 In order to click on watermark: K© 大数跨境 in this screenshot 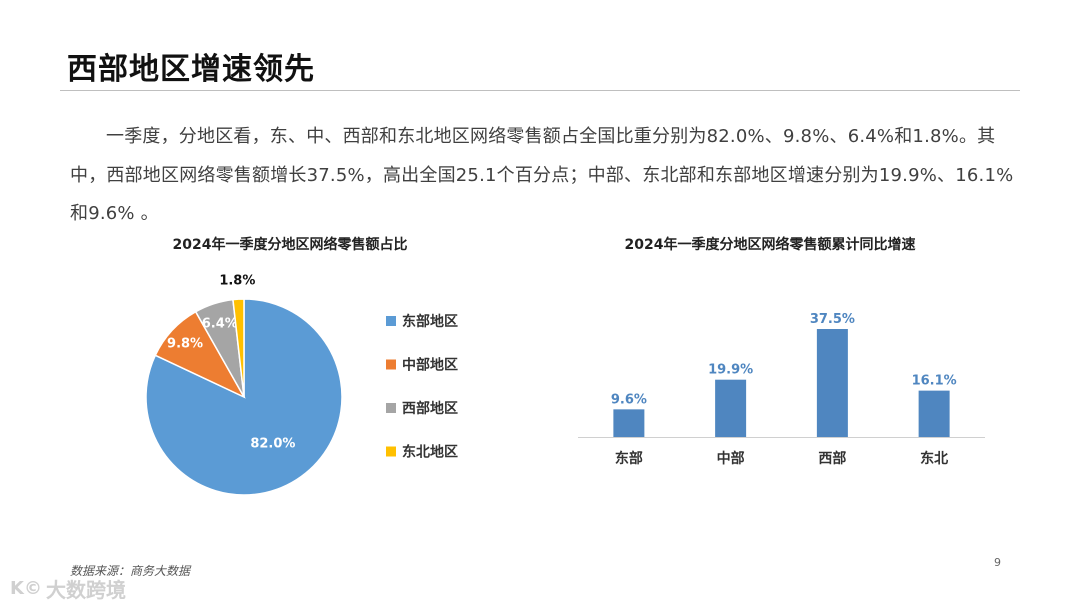, I will do `click(68, 588)`.